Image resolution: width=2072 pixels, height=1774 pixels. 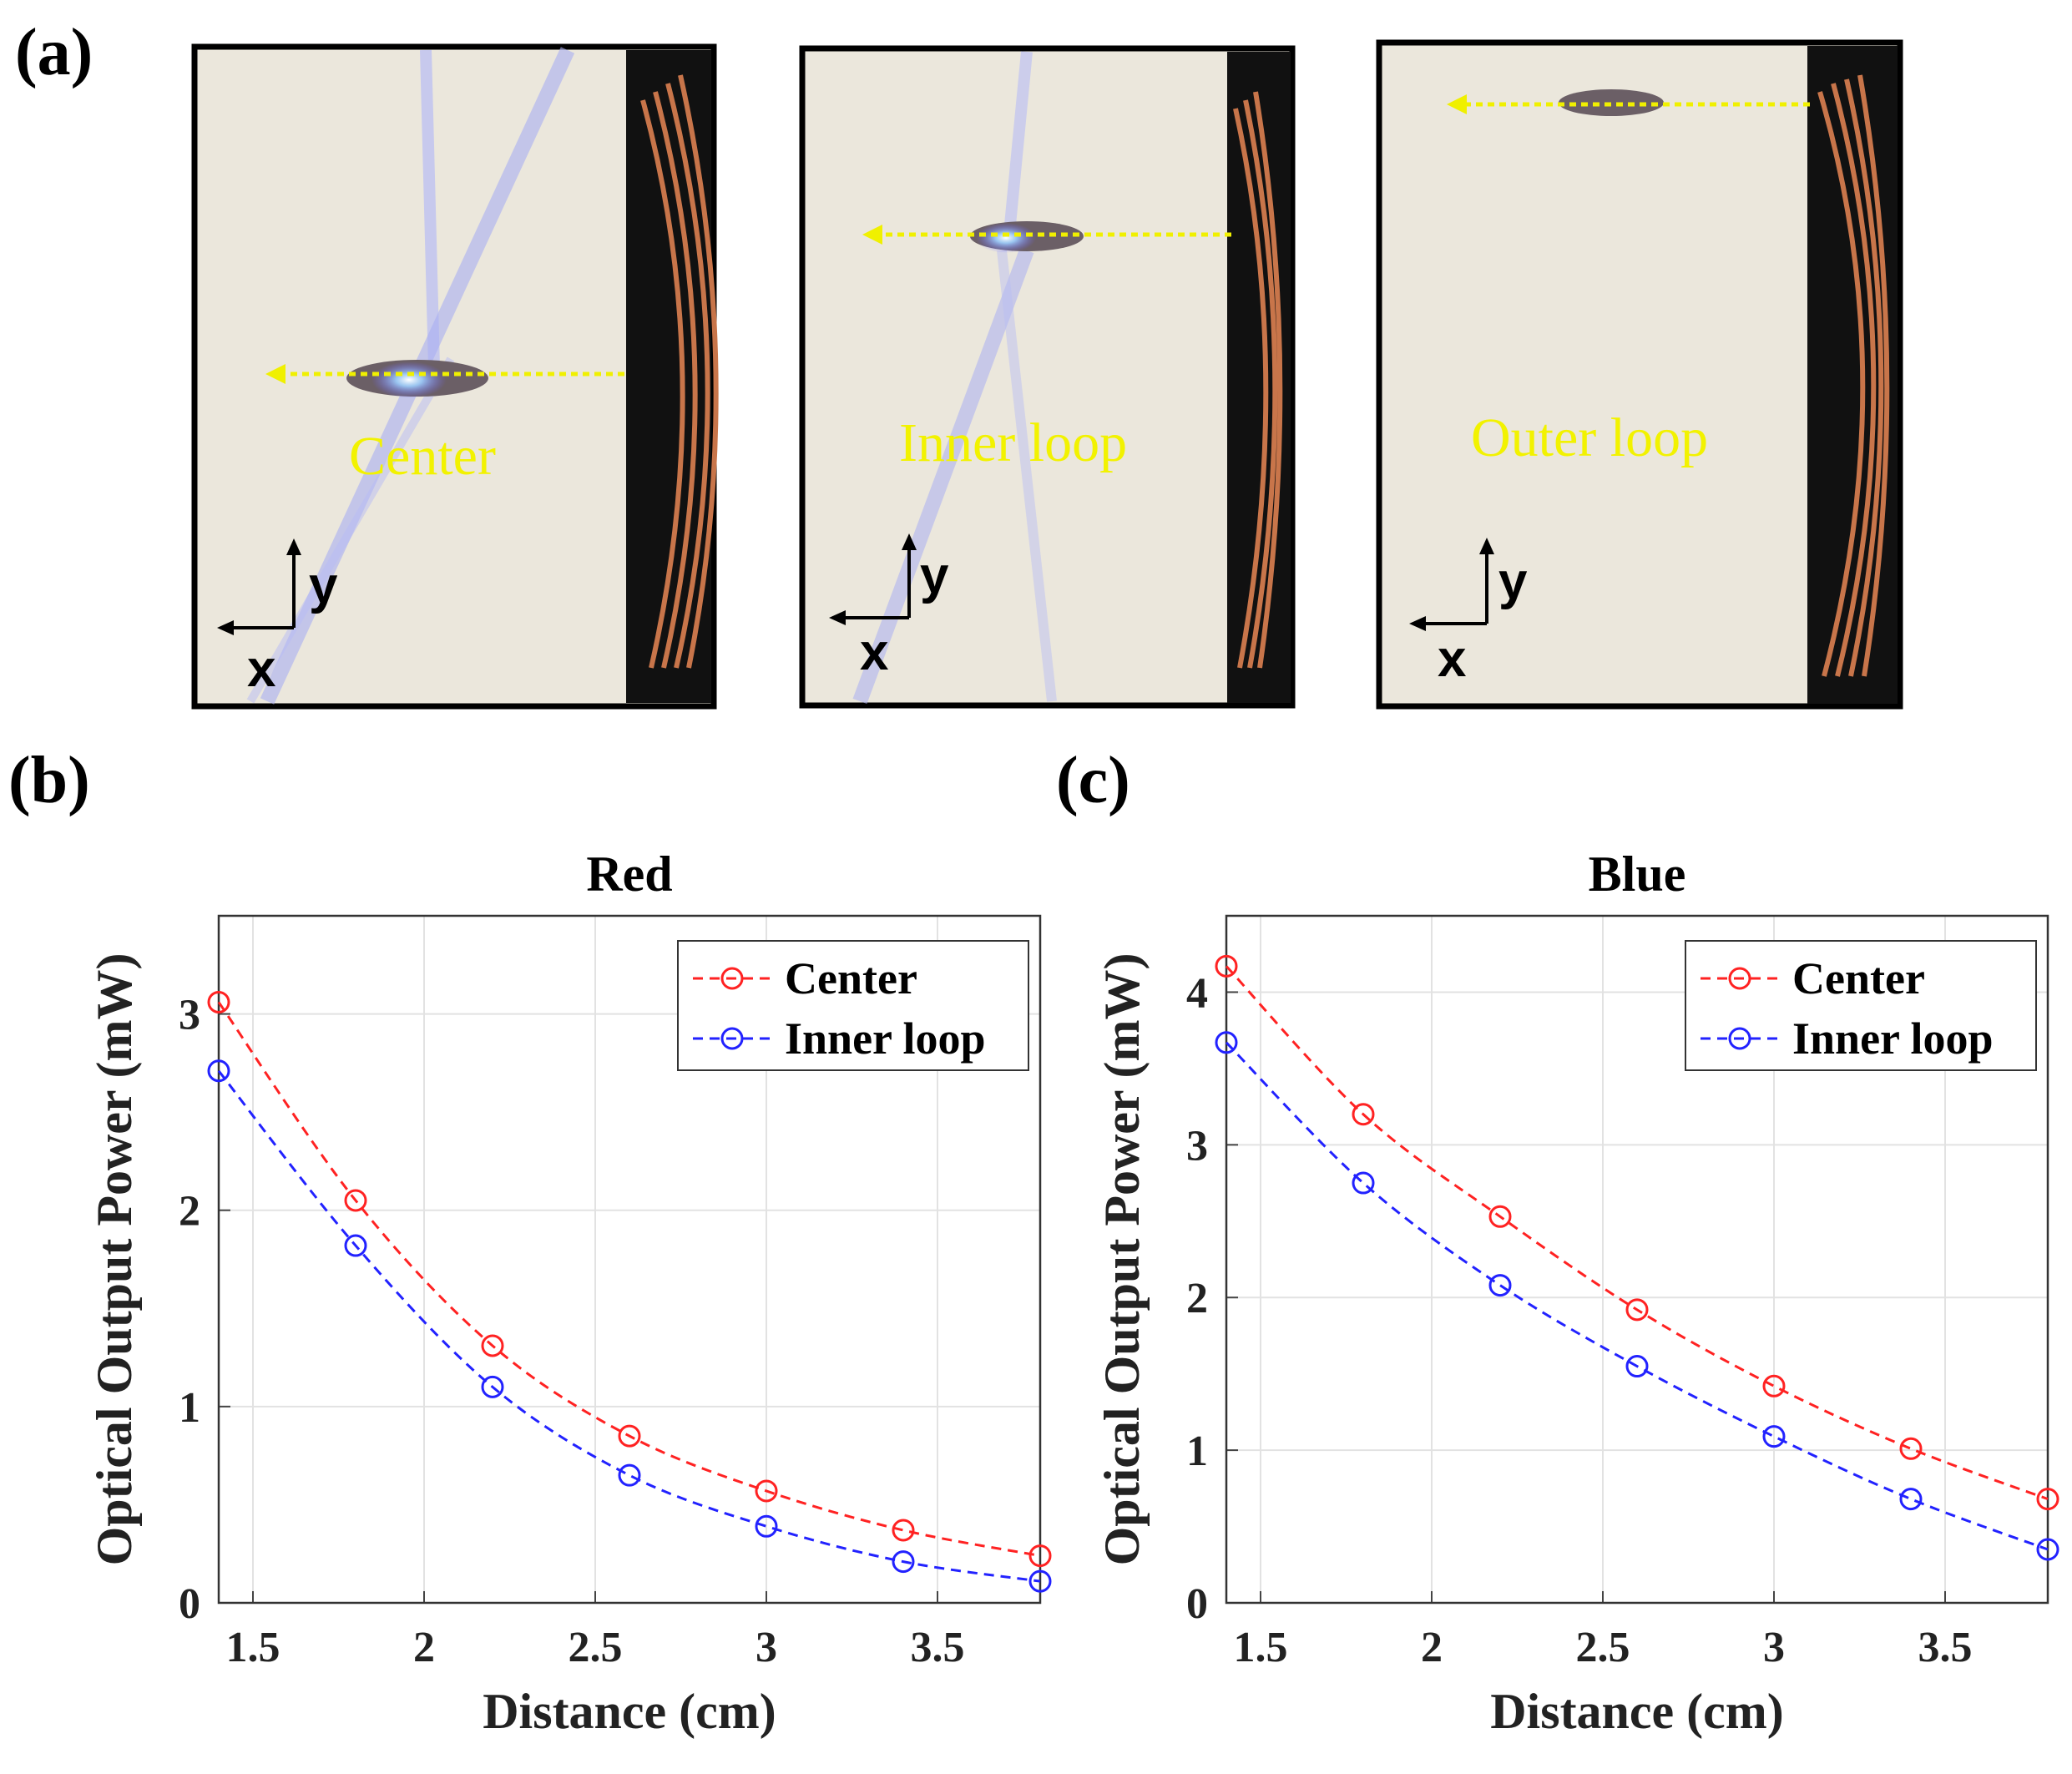 What do you see at coordinates (1637, 1711) in the screenshot?
I see `x-axis-title: Distance (cm)` at bounding box center [1637, 1711].